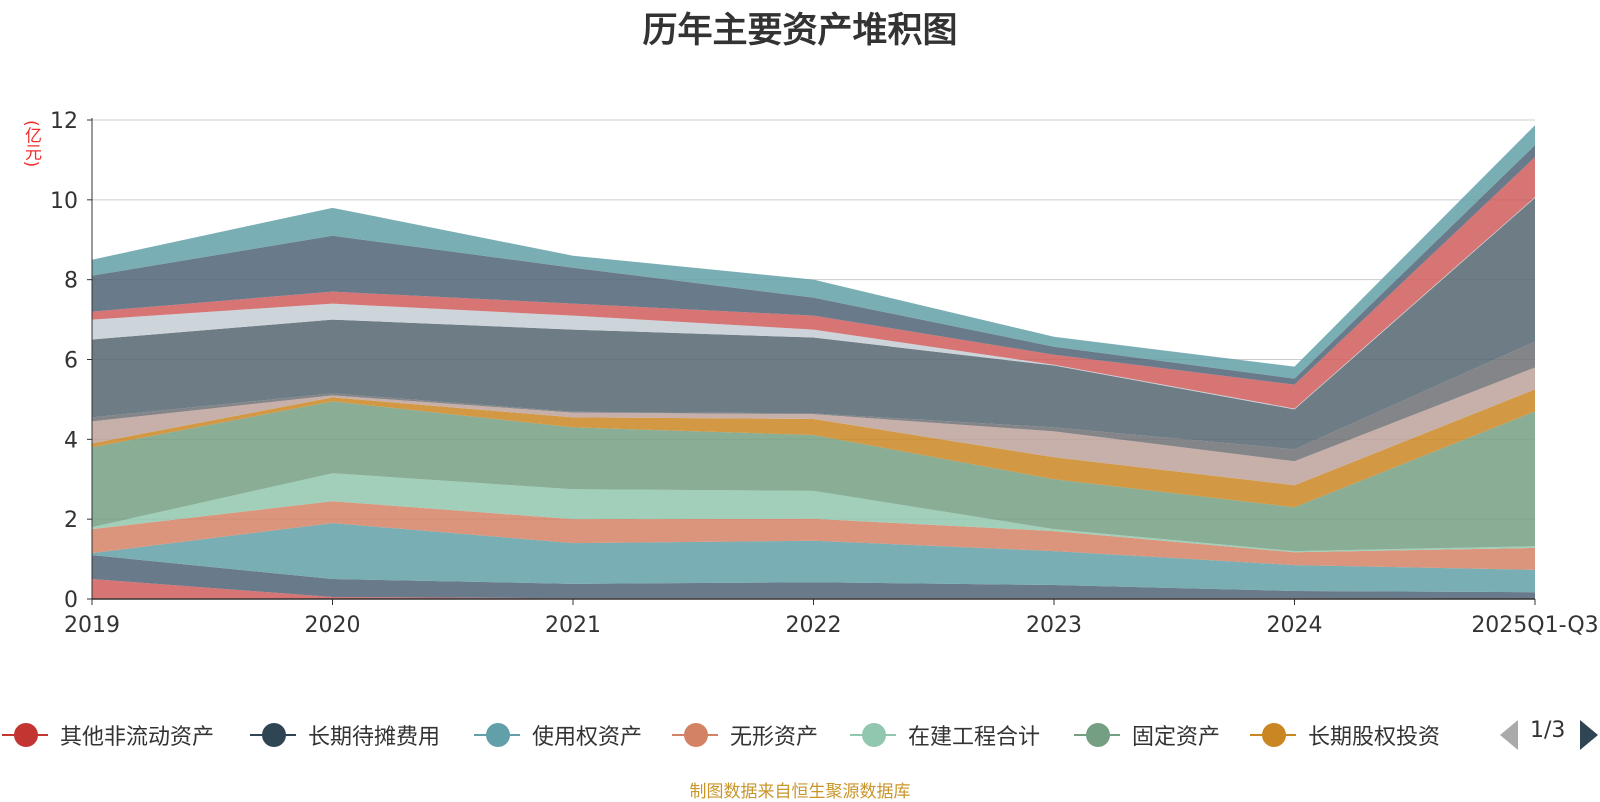 This screenshot has width=1600, height=802. I want to click on y-tick-label: 10, so click(64, 201).